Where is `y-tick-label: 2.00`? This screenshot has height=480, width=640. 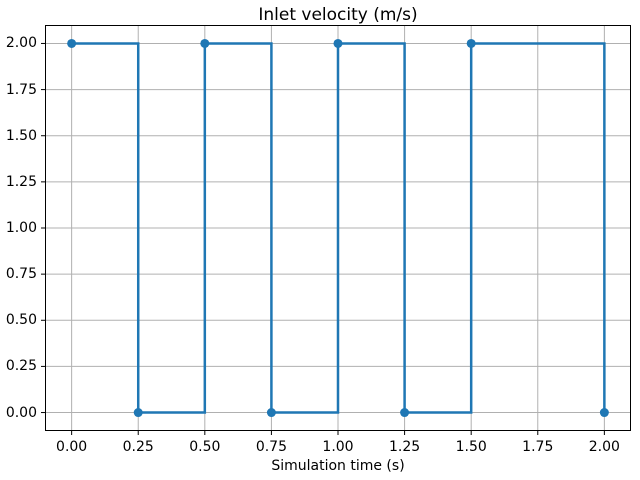 y-tick-label: 2.00 is located at coordinates (21, 43).